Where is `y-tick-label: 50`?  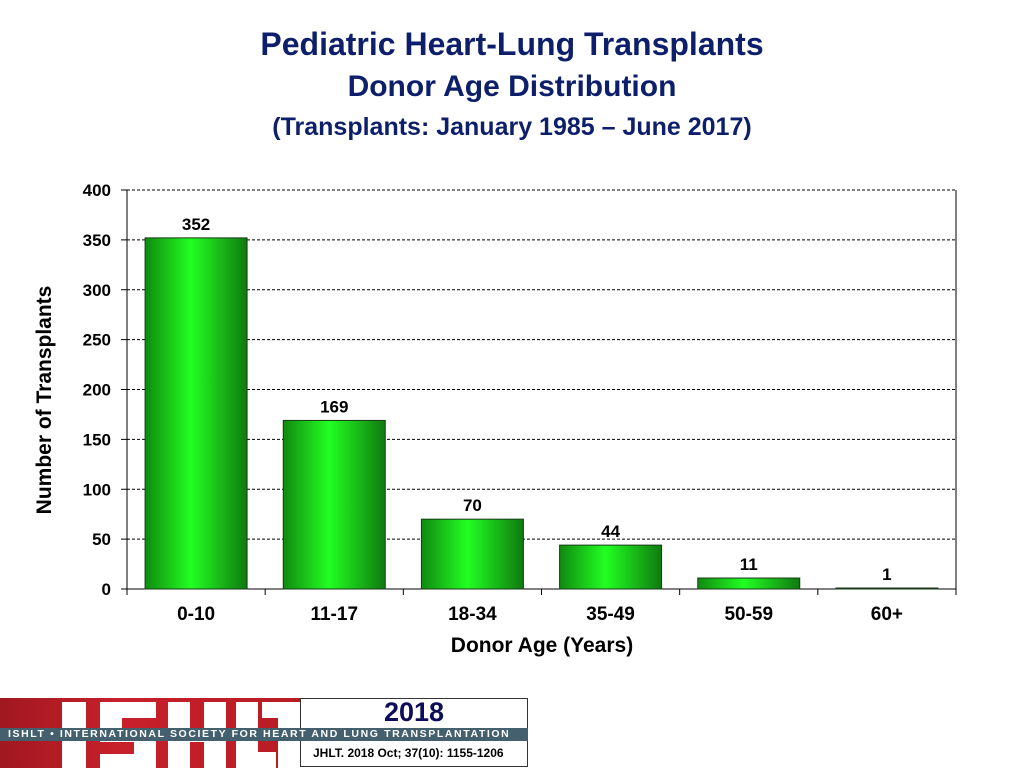 y-tick-label: 50 is located at coordinates (101, 539).